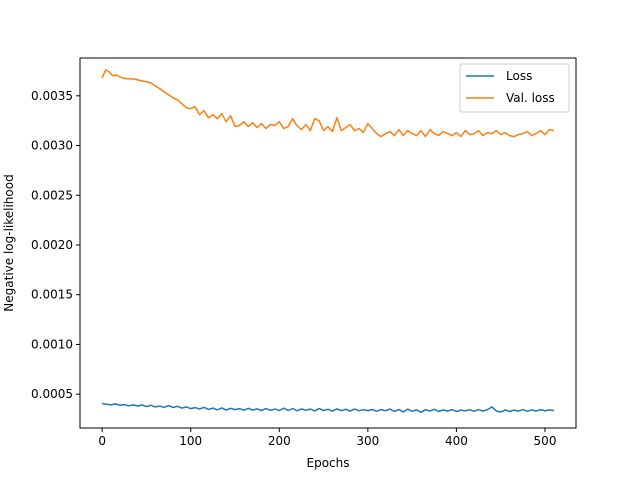  Describe the element at coordinates (52, 344) in the screenshot. I see `y-tick-label: 0.0010` at that location.